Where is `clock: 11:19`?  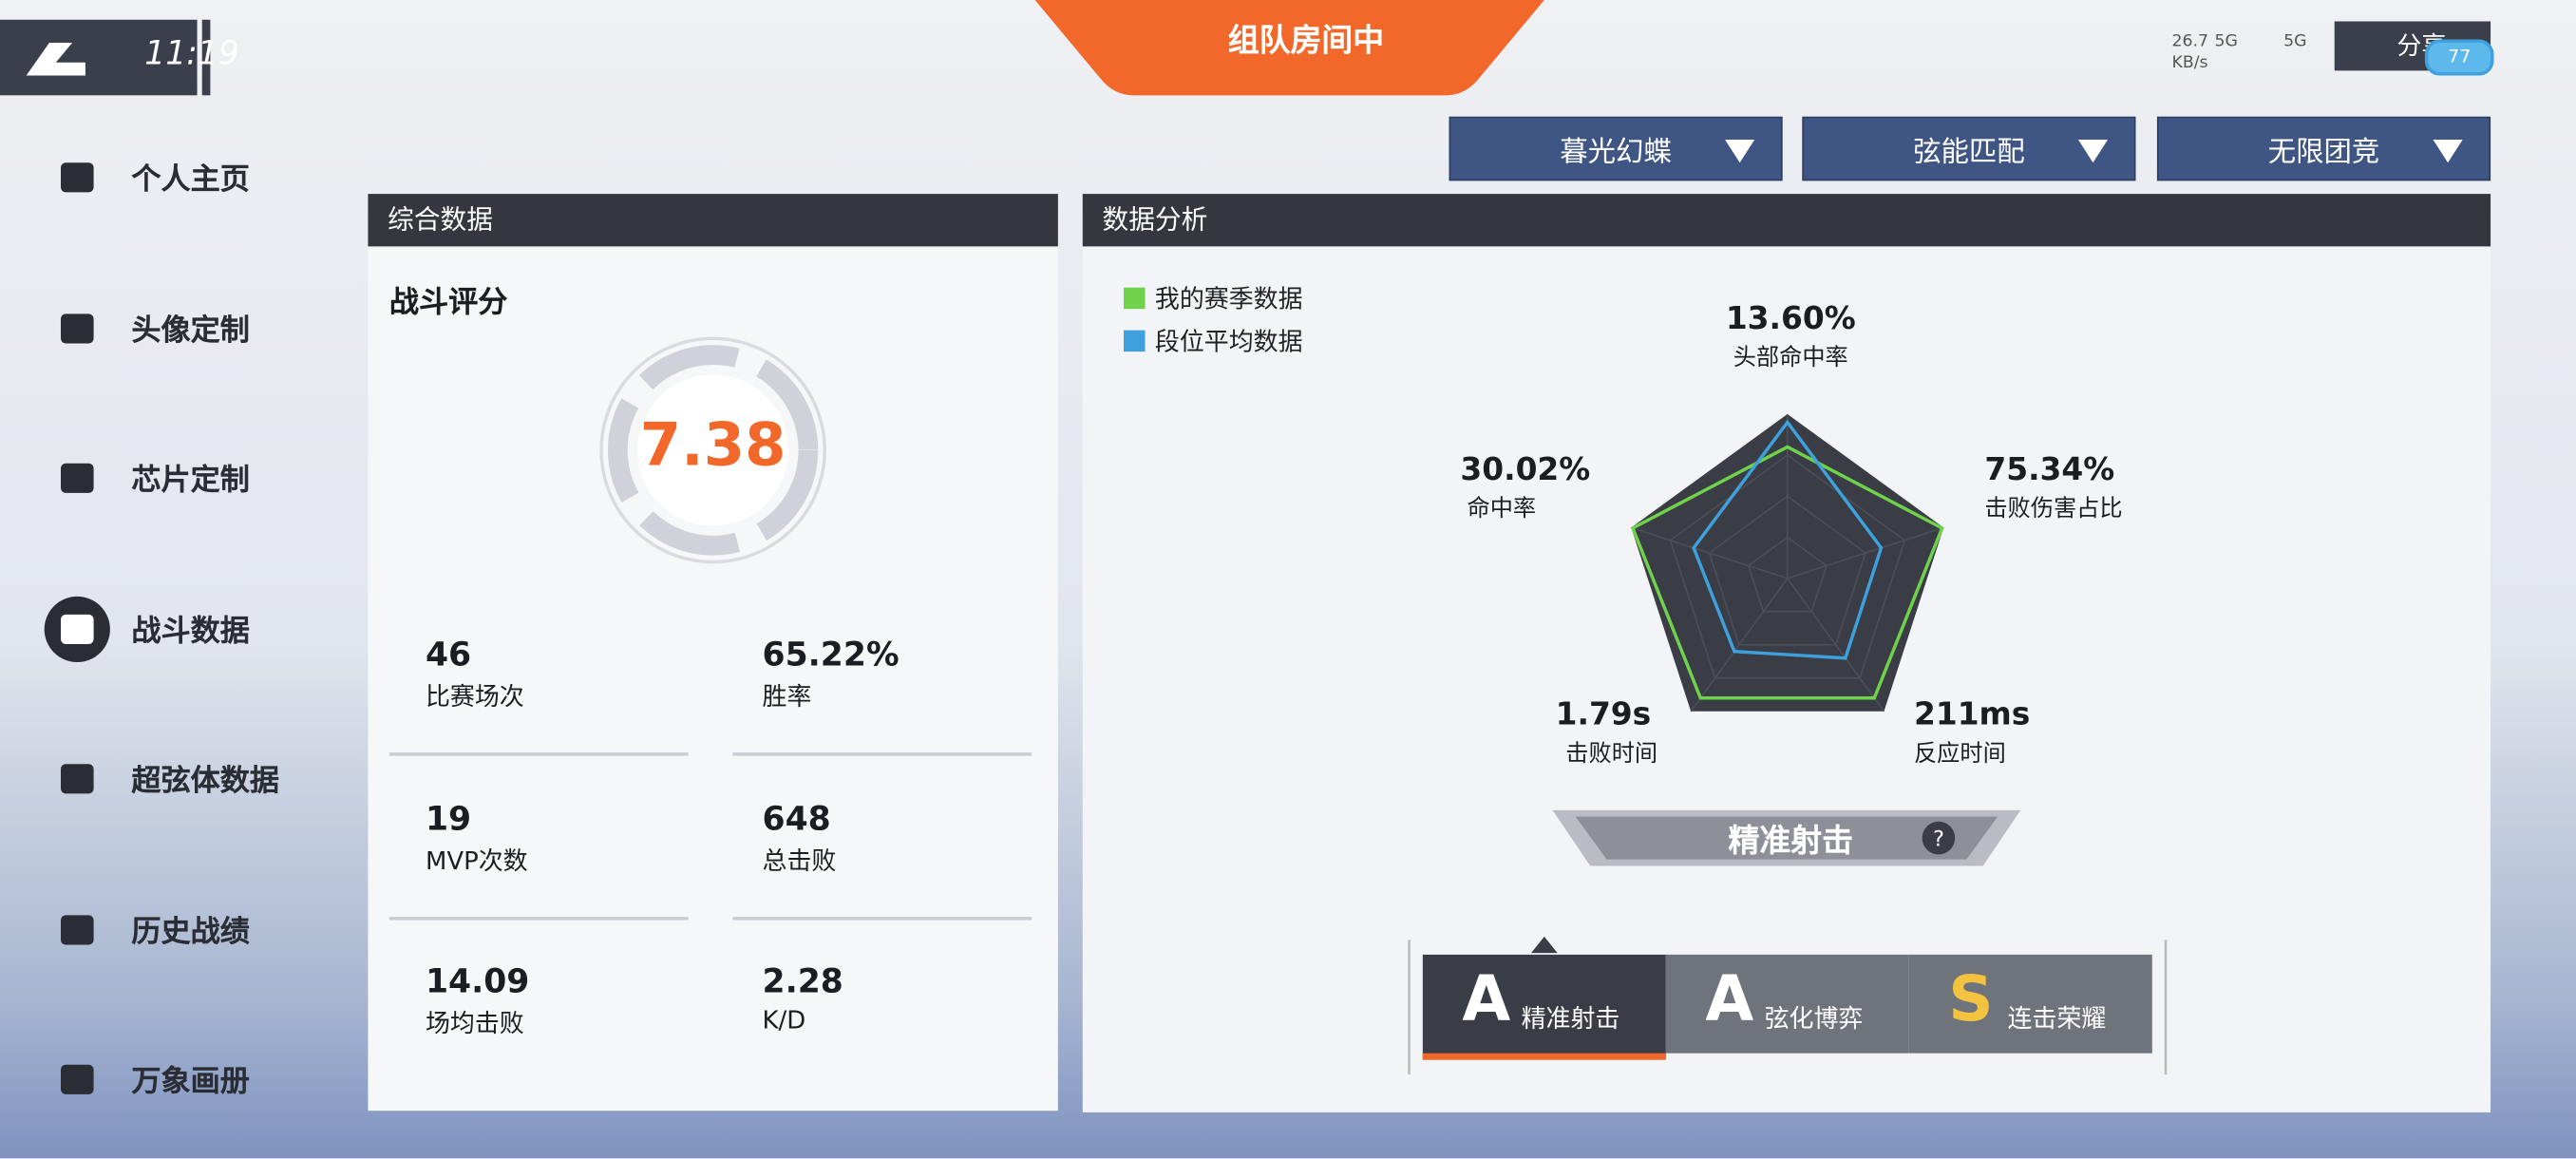 clock: 11:19 is located at coordinates (191, 52).